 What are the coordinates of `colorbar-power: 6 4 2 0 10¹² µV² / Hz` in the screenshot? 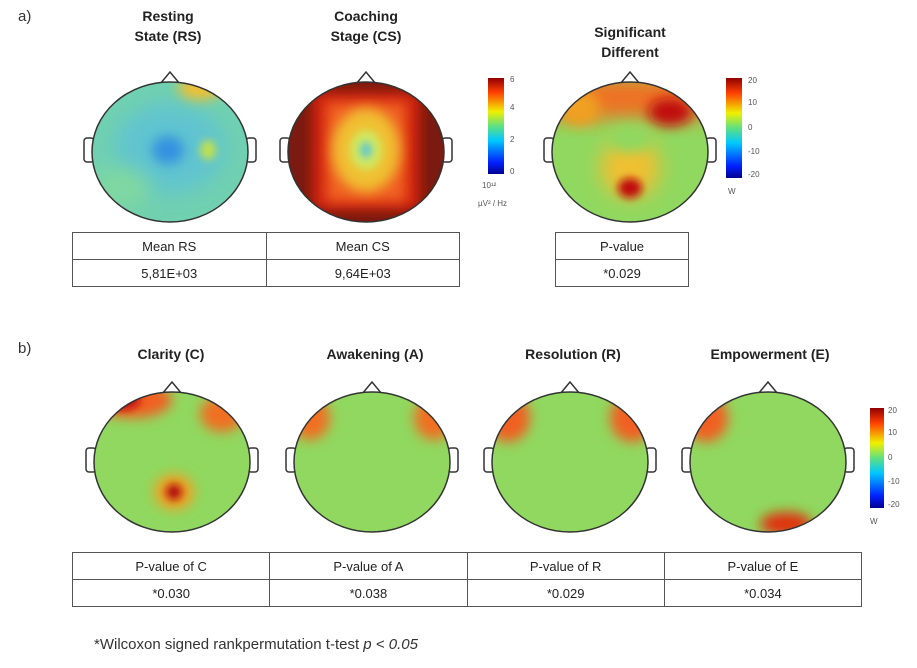 It's located at (496, 141).